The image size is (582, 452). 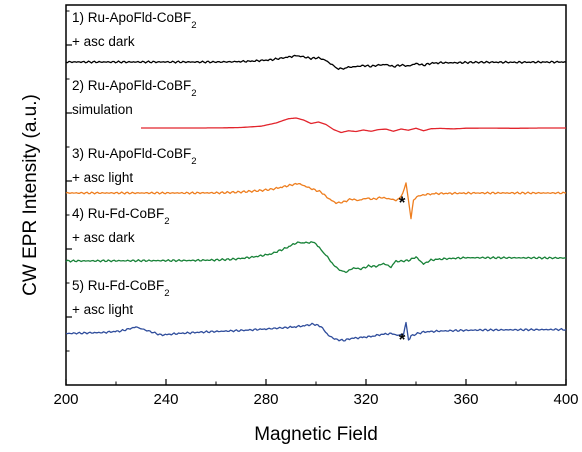 What do you see at coordinates (102, 177) in the screenshot?
I see `series-sublabel-3: + asc light` at bounding box center [102, 177].